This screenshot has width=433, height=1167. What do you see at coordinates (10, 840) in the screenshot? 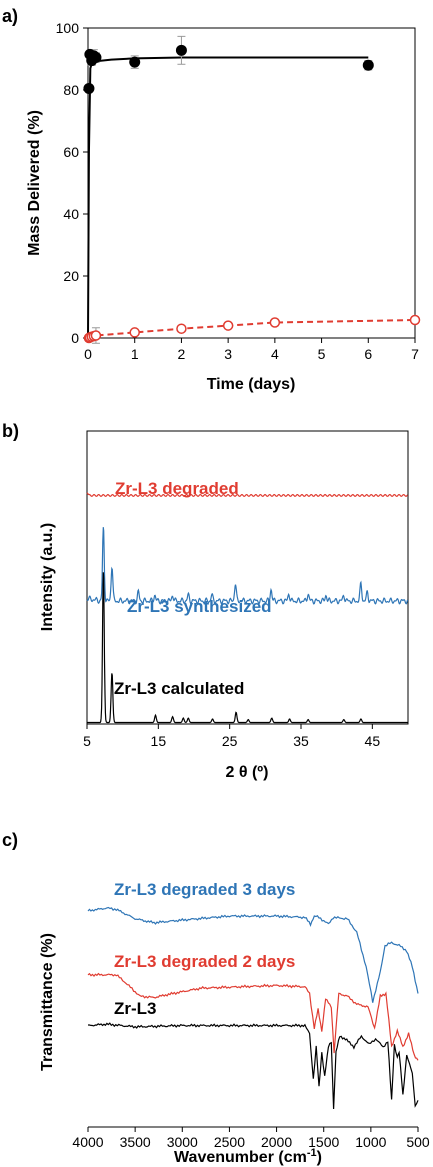
I see `panel-c-label: c)` at bounding box center [10, 840].